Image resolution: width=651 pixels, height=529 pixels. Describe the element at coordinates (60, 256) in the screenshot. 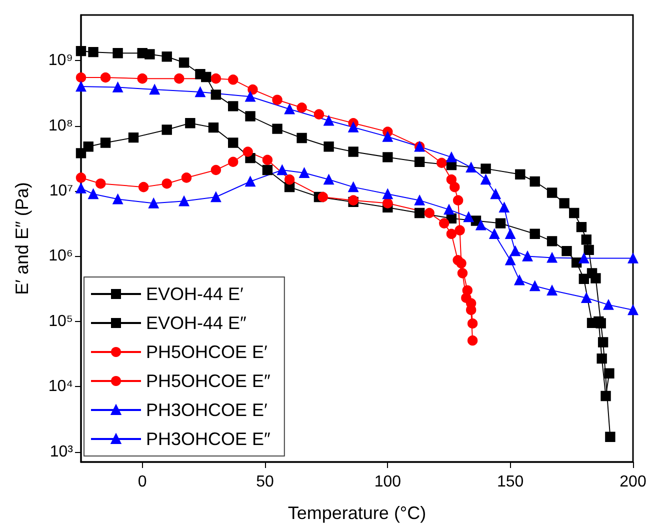

I see `y-tick-label: 10⁶` at that location.